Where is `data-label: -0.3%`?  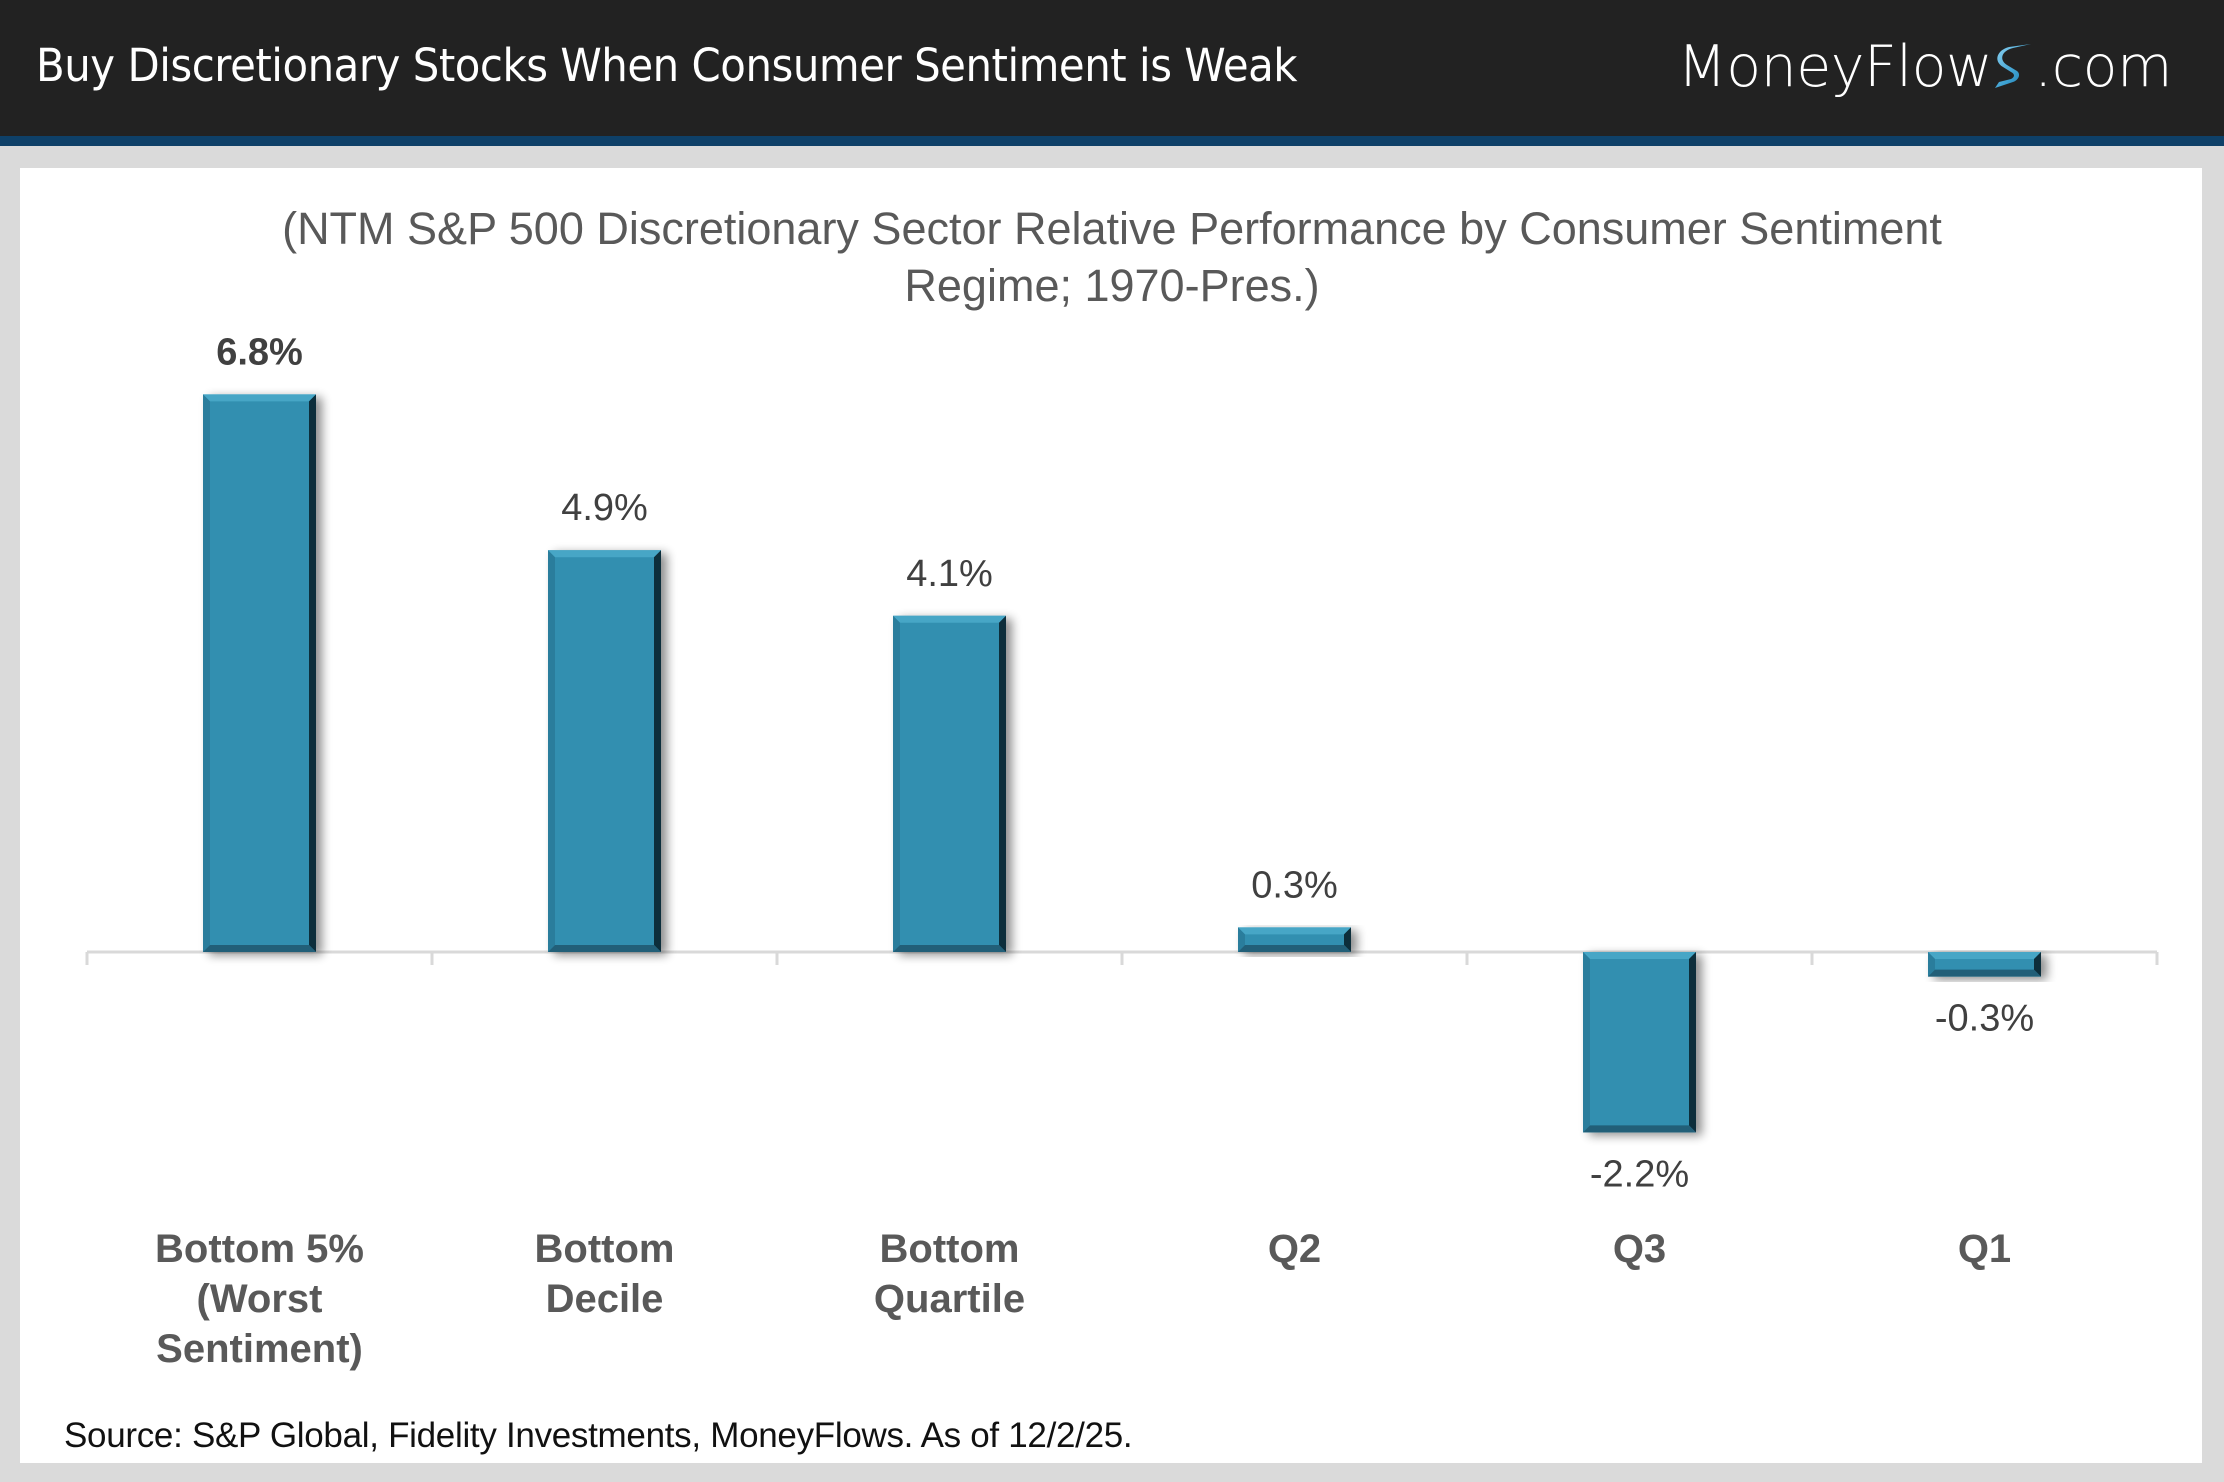 data-label: -0.3% is located at coordinates (1984, 1019).